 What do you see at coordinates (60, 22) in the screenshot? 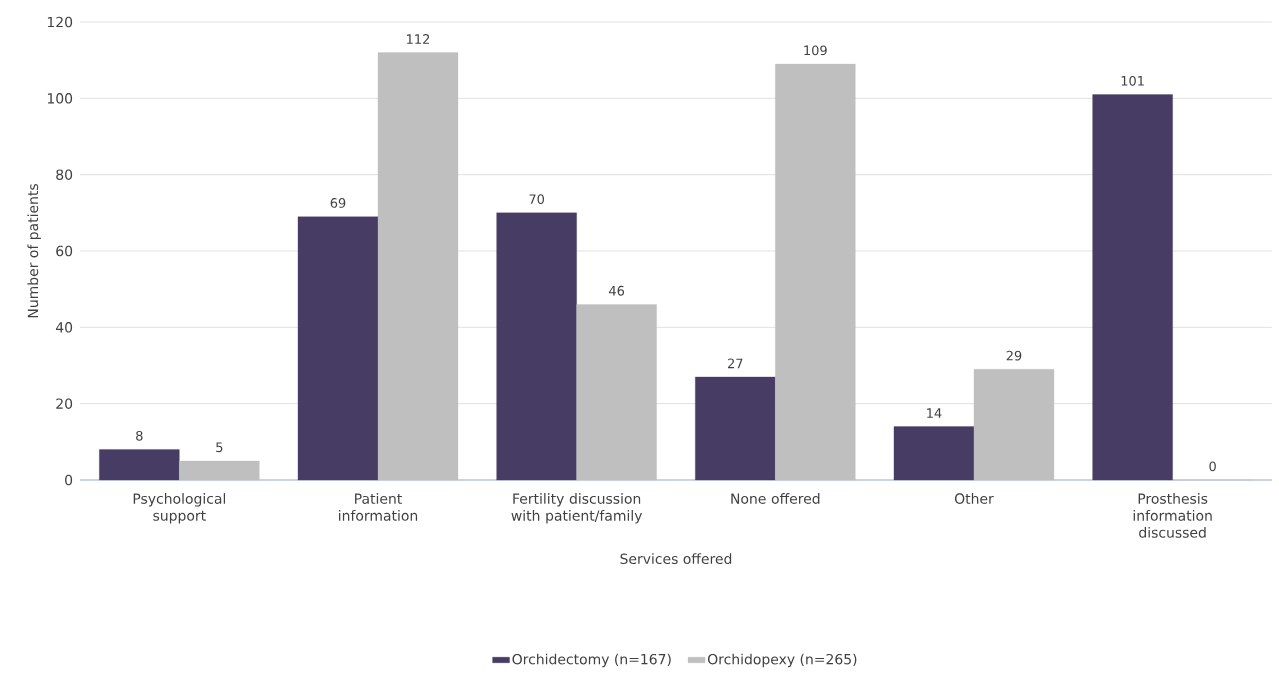
I see `y-tick-label: 120` at bounding box center [60, 22].